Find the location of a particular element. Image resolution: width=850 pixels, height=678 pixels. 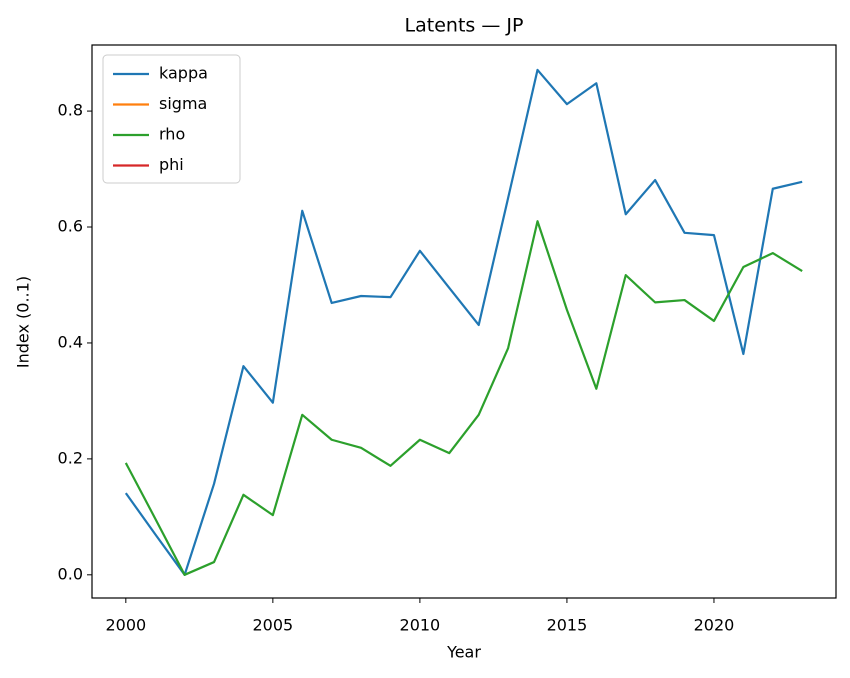

legend is located at coordinates (171, 119).